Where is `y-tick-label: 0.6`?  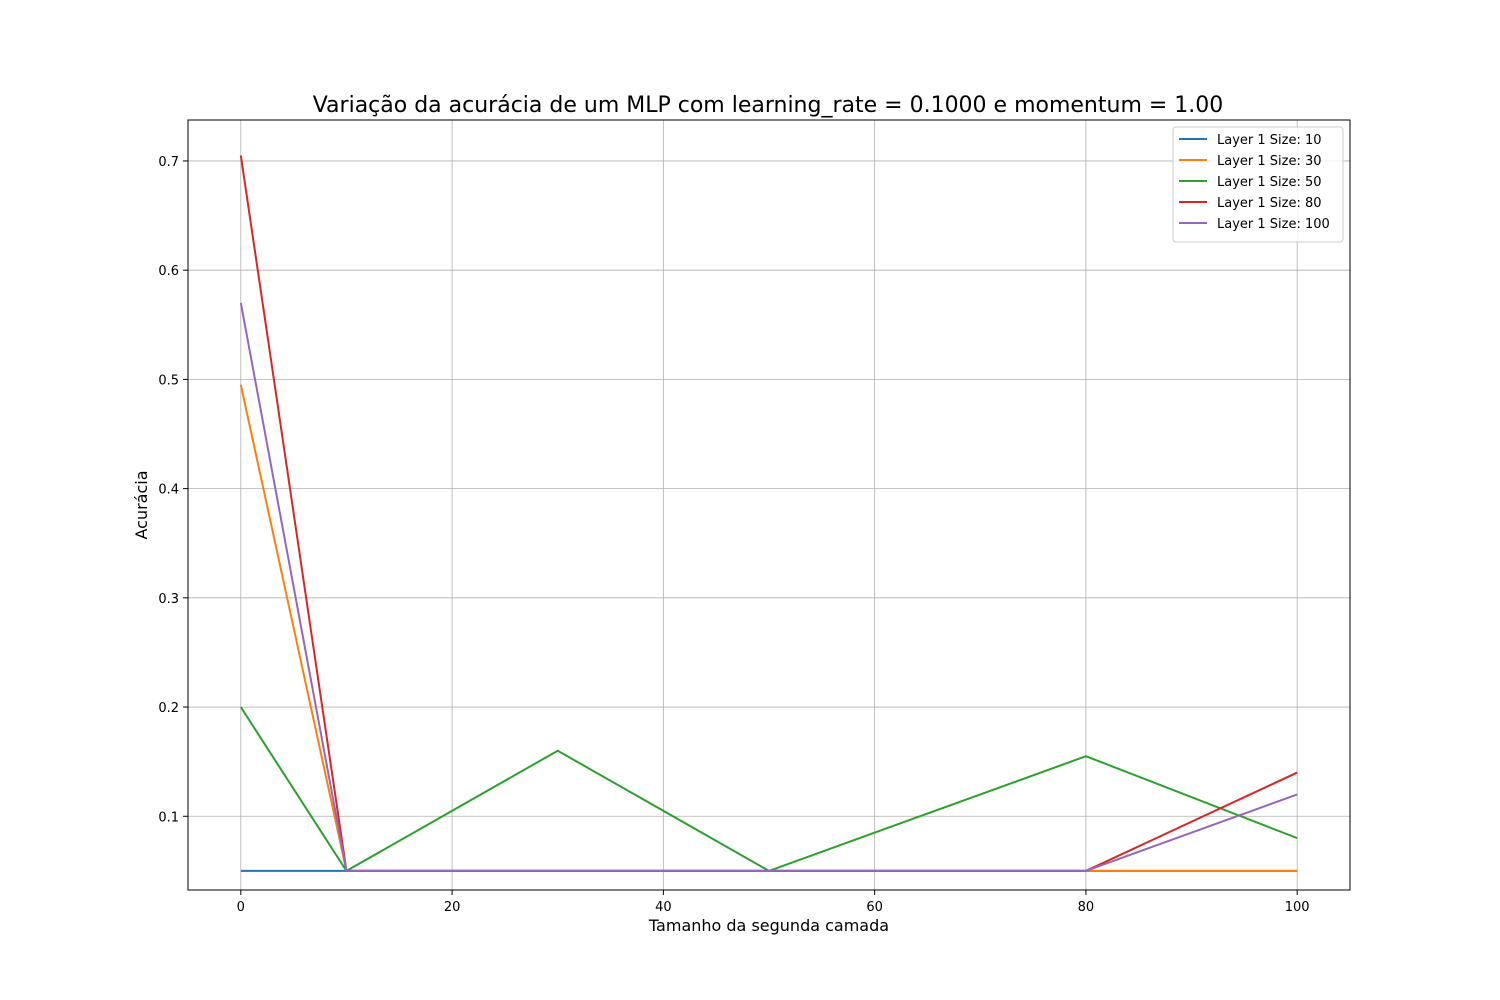 y-tick-label: 0.6 is located at coordinates (168, 271).